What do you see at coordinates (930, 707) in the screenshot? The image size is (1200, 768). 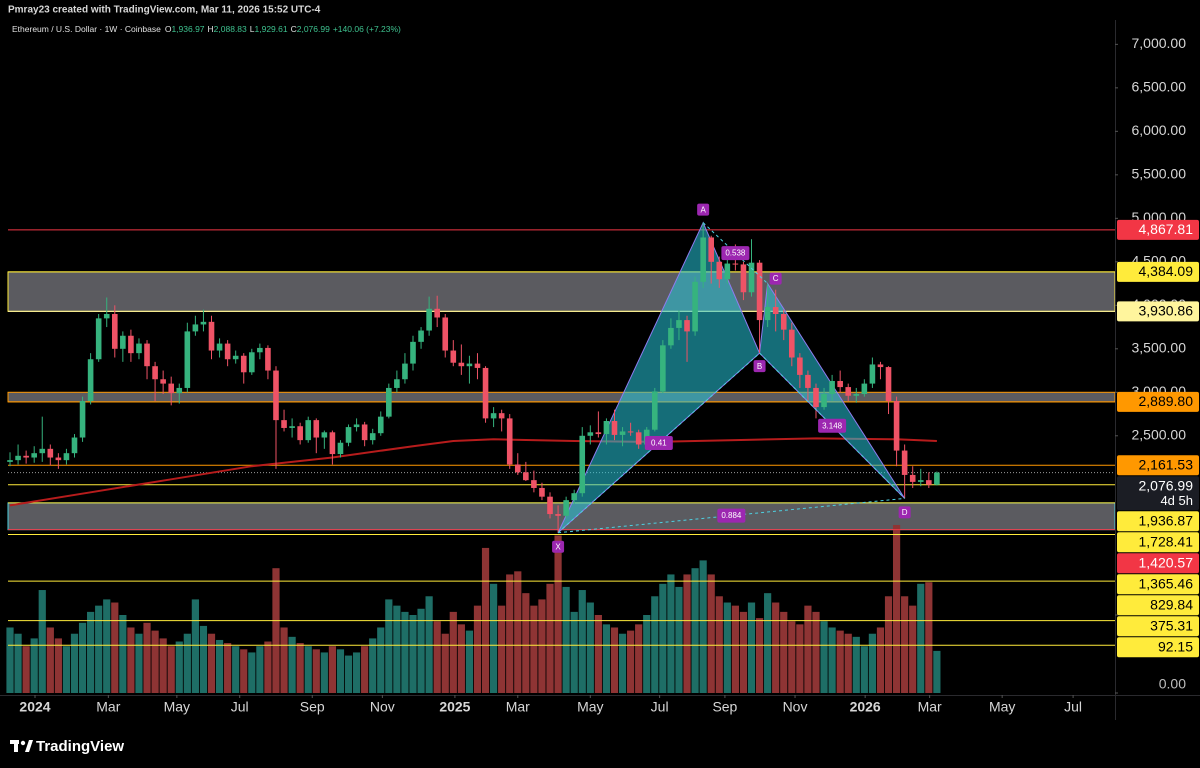 I see `x-tick-label: Mar` at bounding box center [930, 707].